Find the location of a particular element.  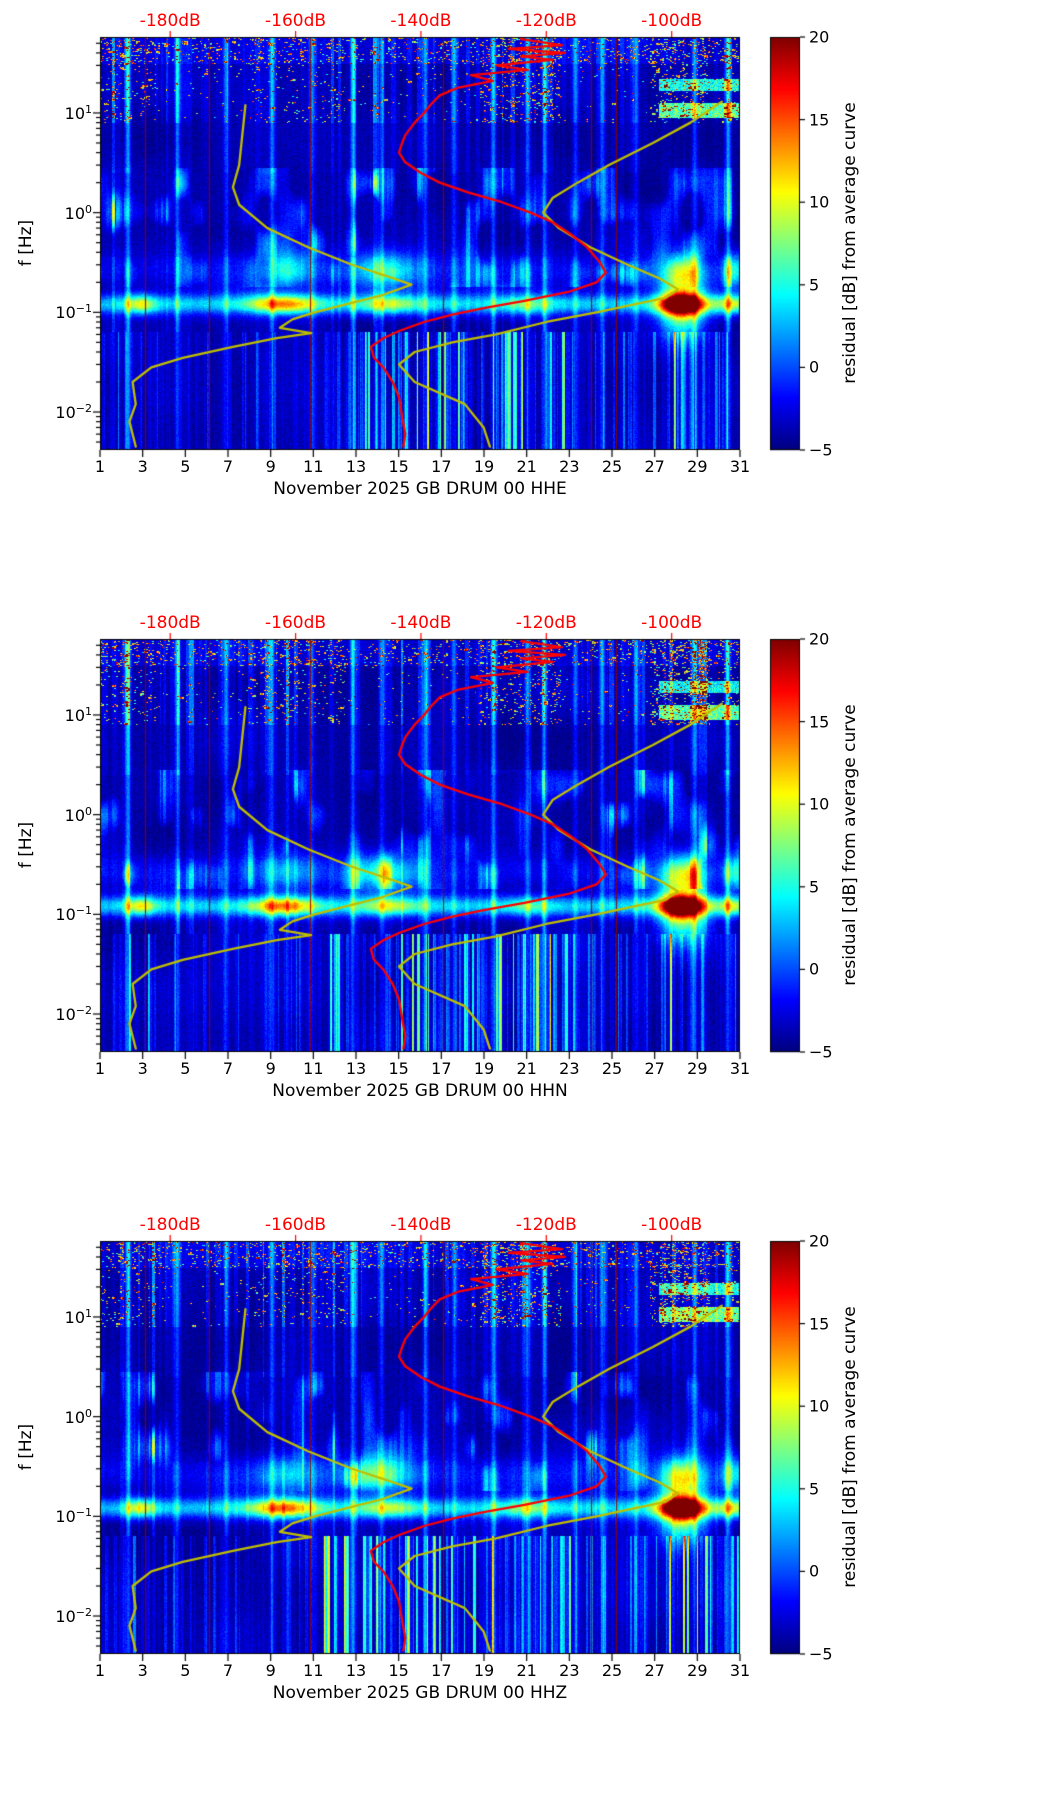

x-axis-title: November 2025 GB DRUM 00 HHZ is located at coordinates (420, 1693).